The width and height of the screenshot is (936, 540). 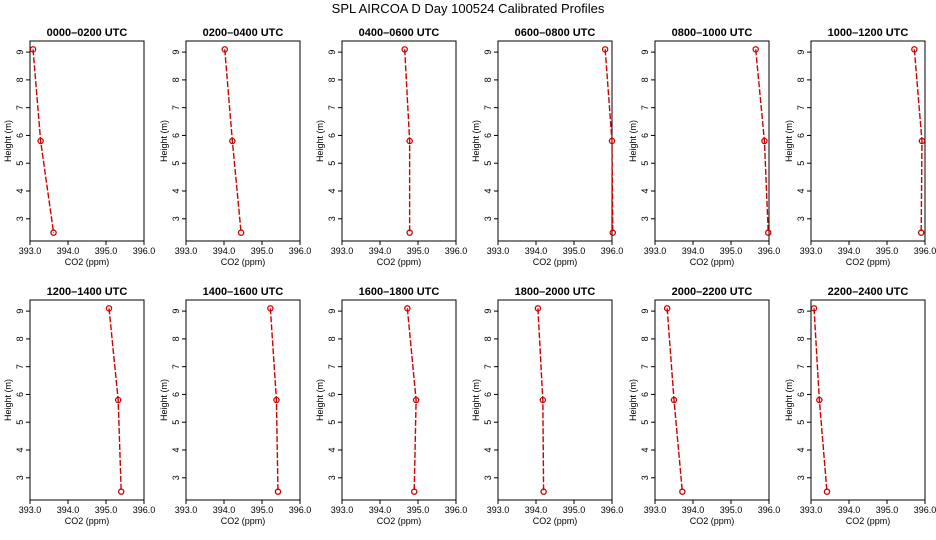 I want to click on panel-title: 0200–0400 UTC, so click(x=243, y=33).